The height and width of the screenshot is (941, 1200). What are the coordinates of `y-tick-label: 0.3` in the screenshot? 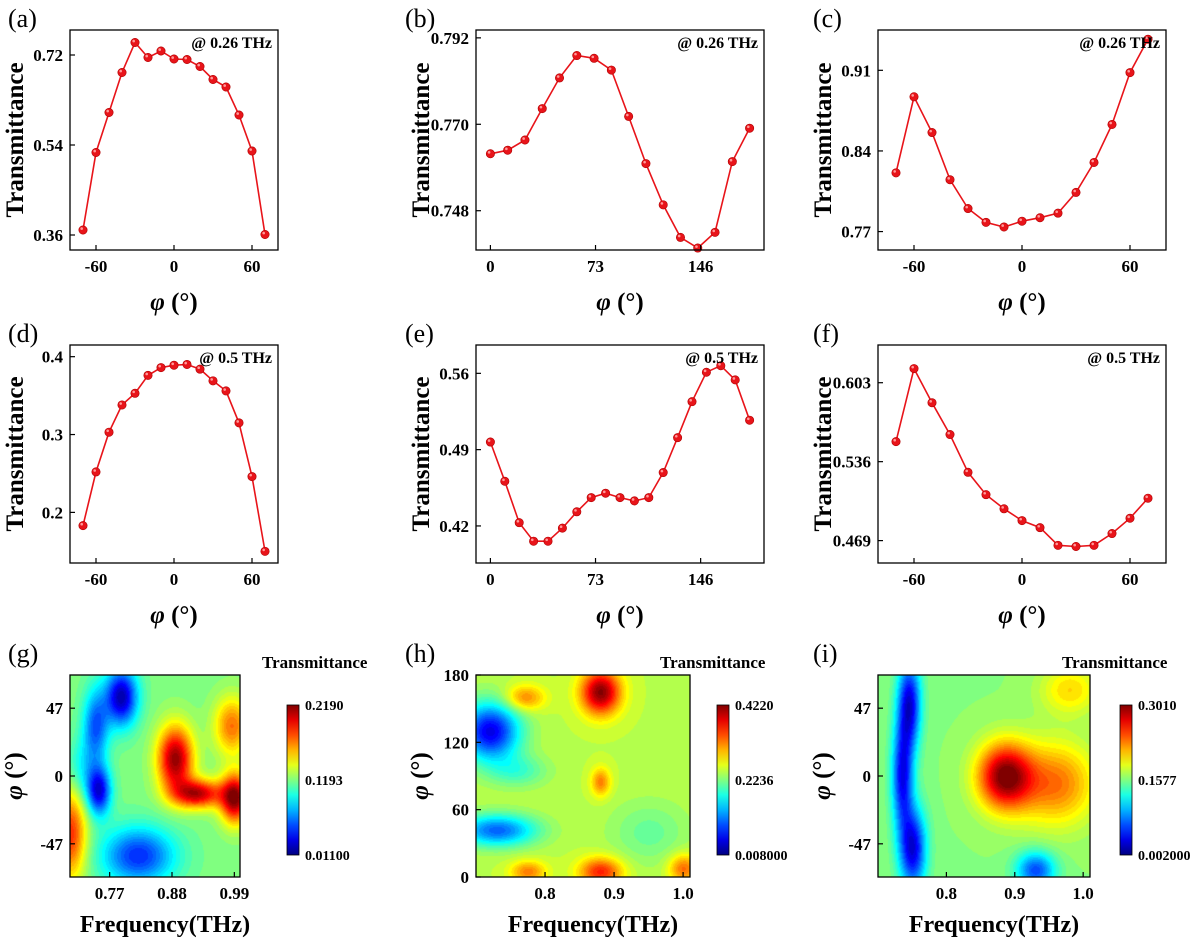 It's located at (52, 435).